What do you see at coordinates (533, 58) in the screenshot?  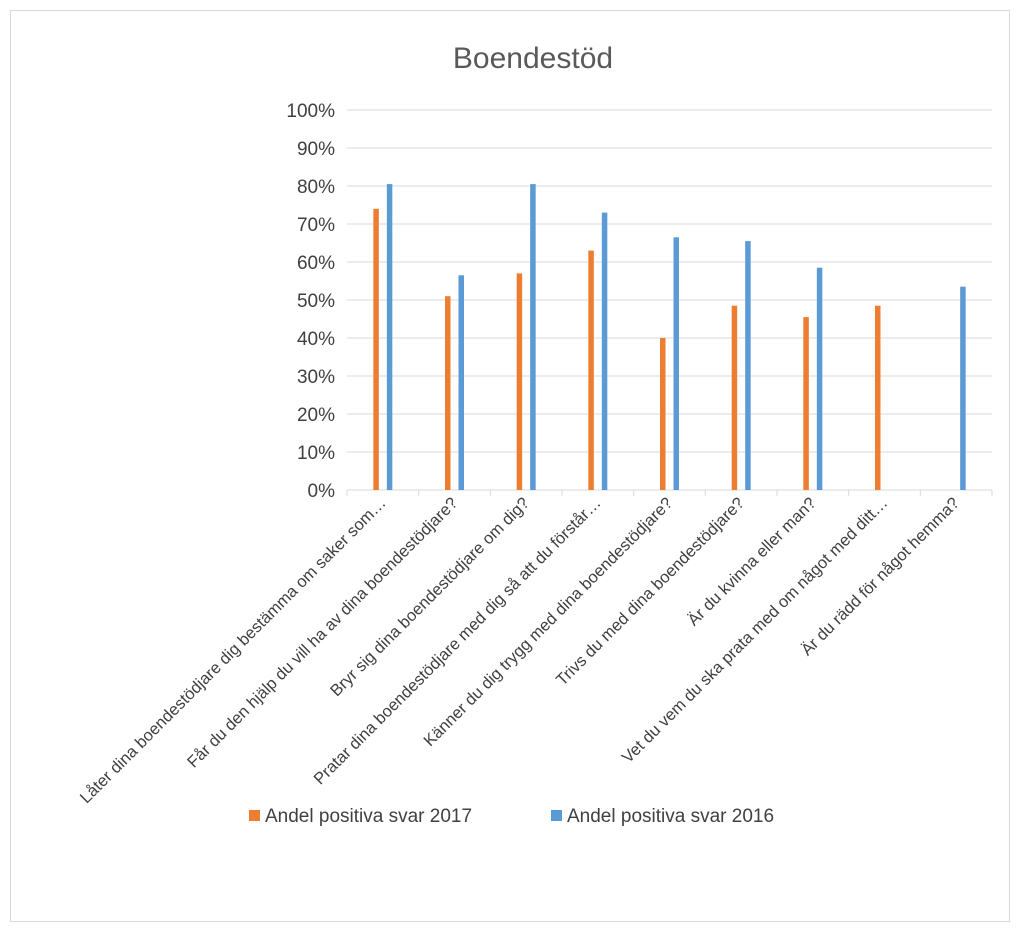 I see `chart-title: Boendestöd` at bounding box center [533, 58].